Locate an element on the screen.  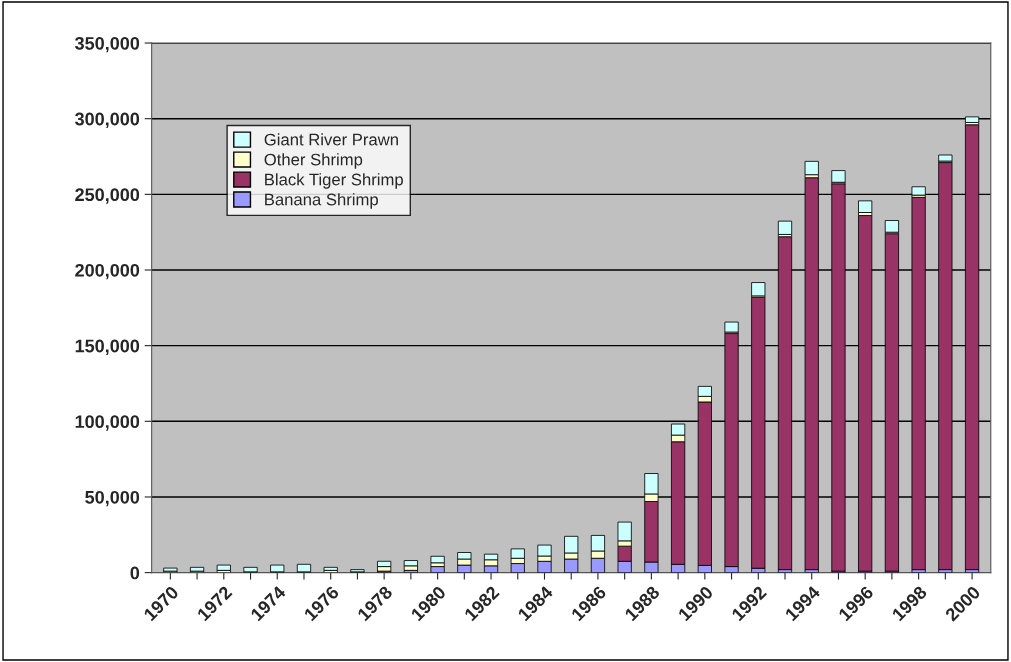
legend-label: Giant River Prawn is located at coordinates (331, 139).